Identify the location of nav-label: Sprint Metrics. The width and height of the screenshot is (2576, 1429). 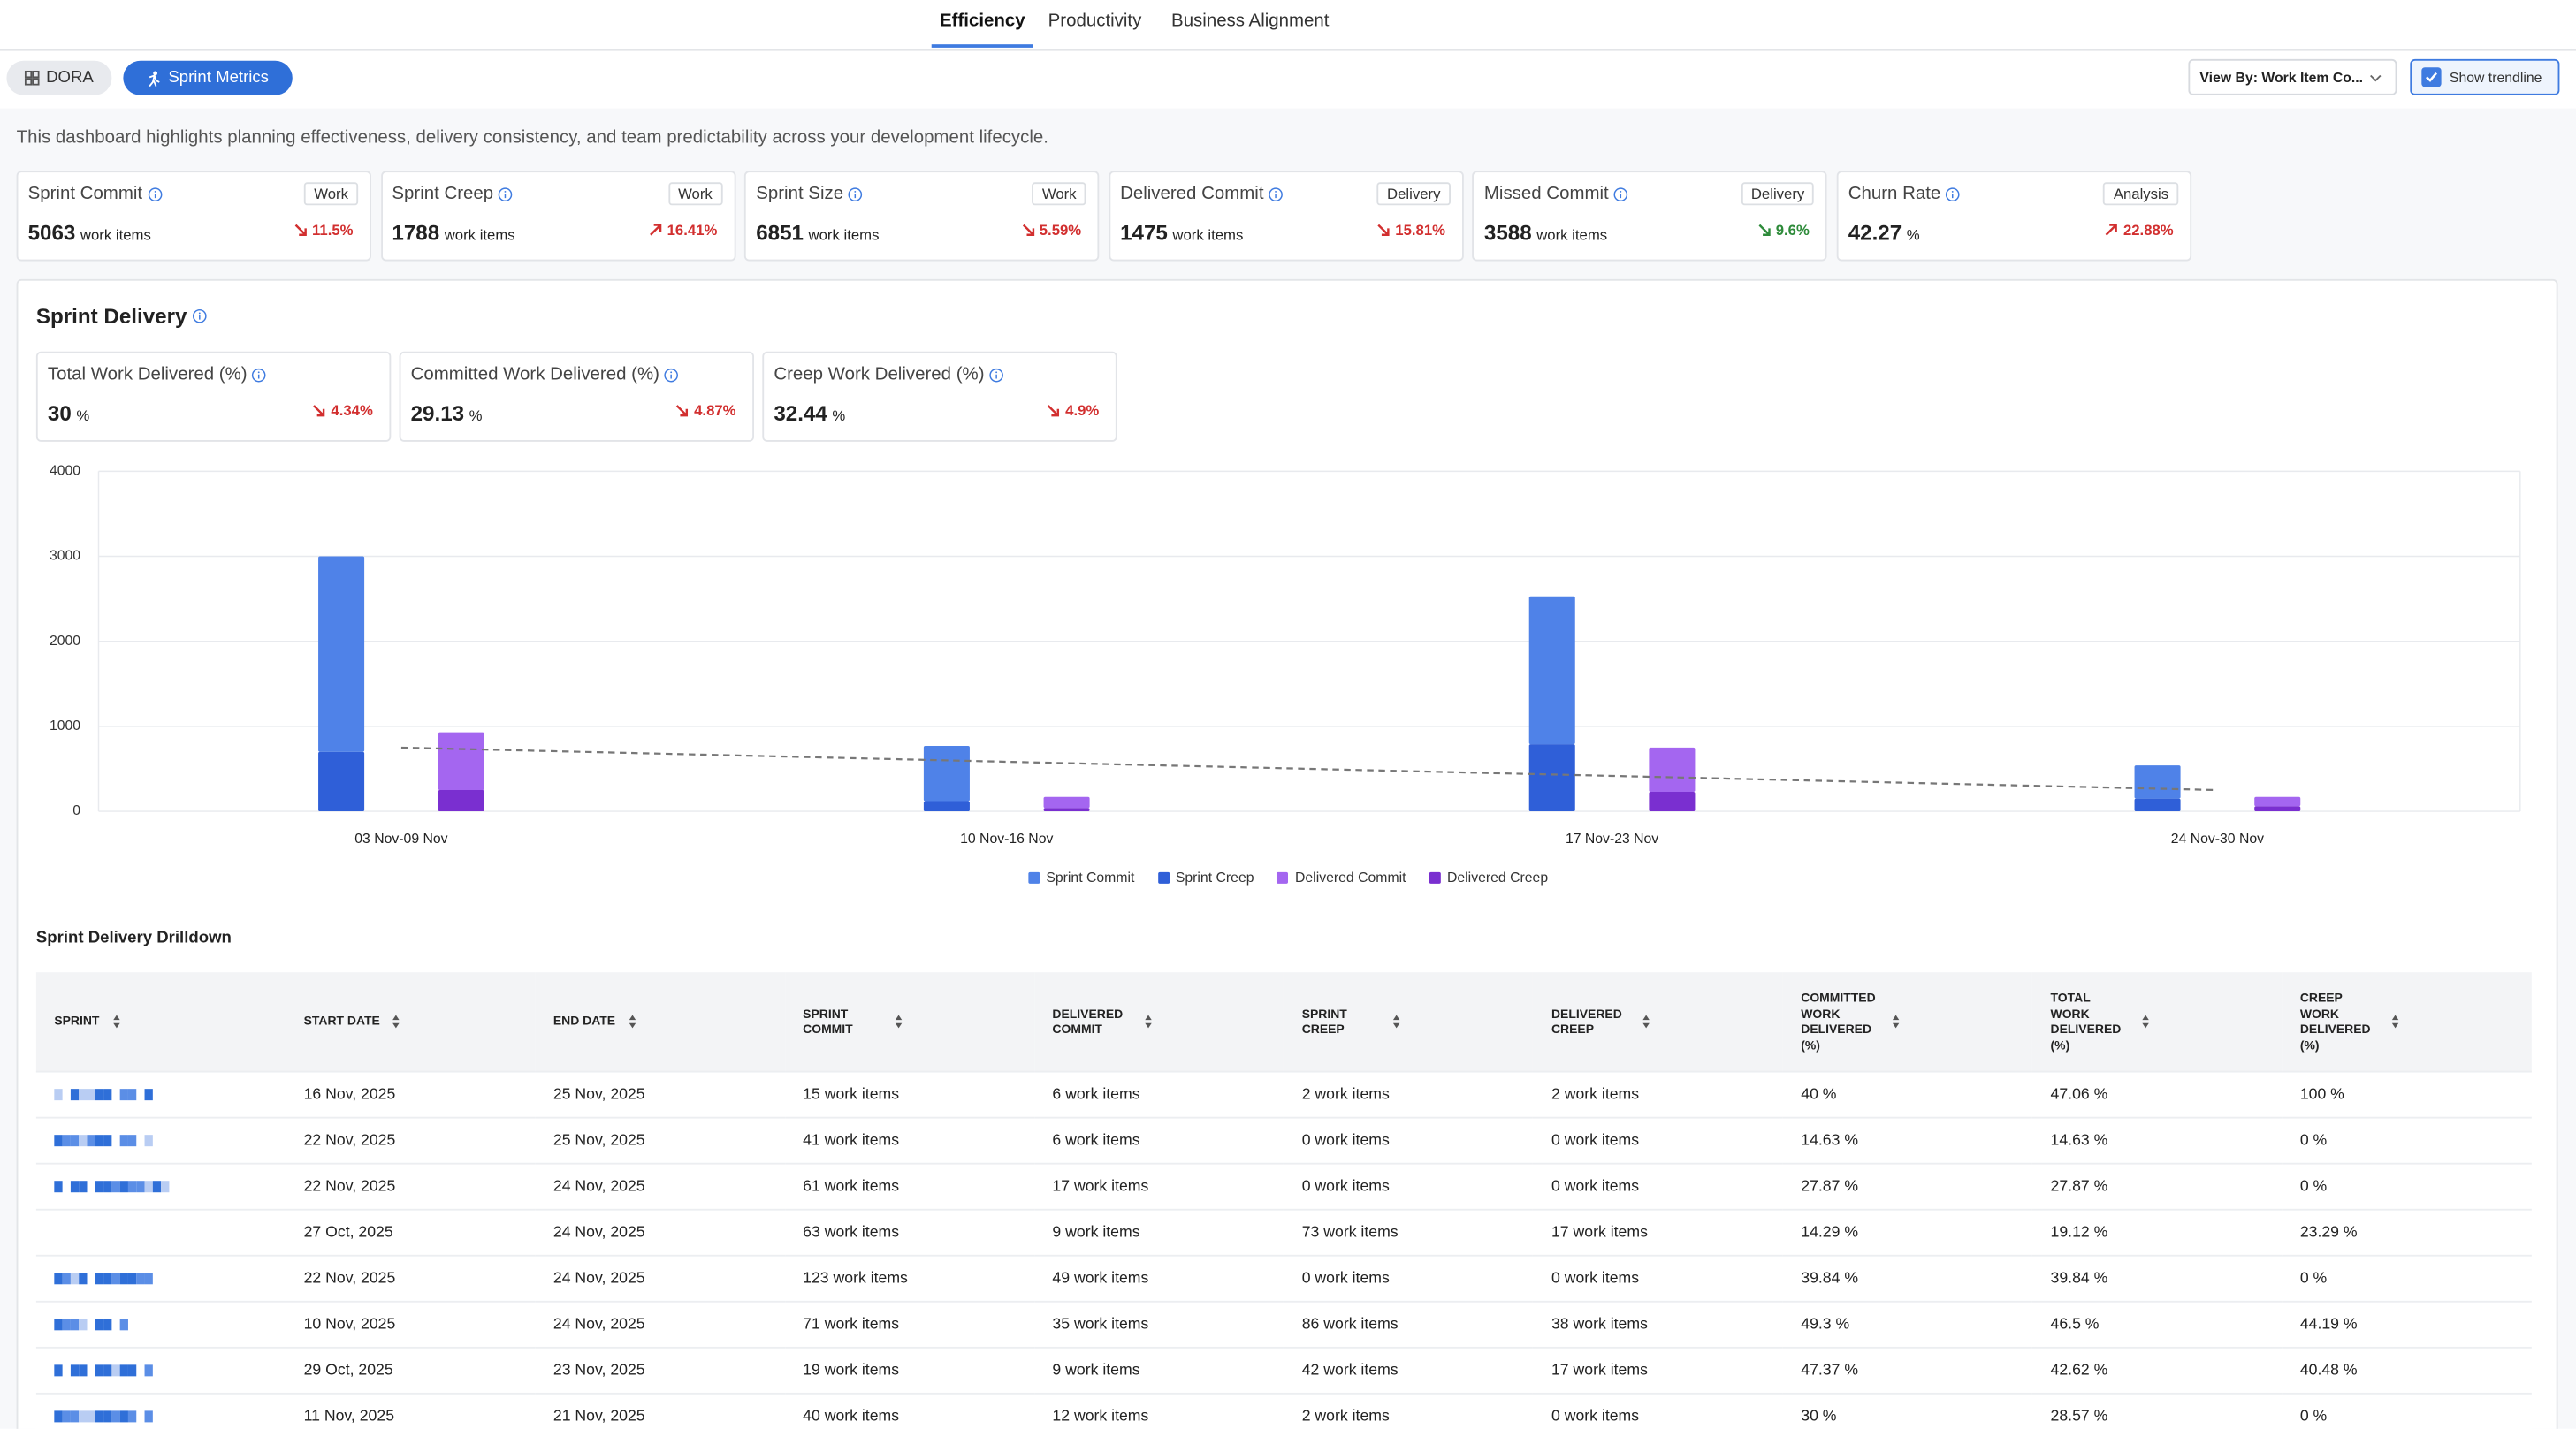
(218, 78).